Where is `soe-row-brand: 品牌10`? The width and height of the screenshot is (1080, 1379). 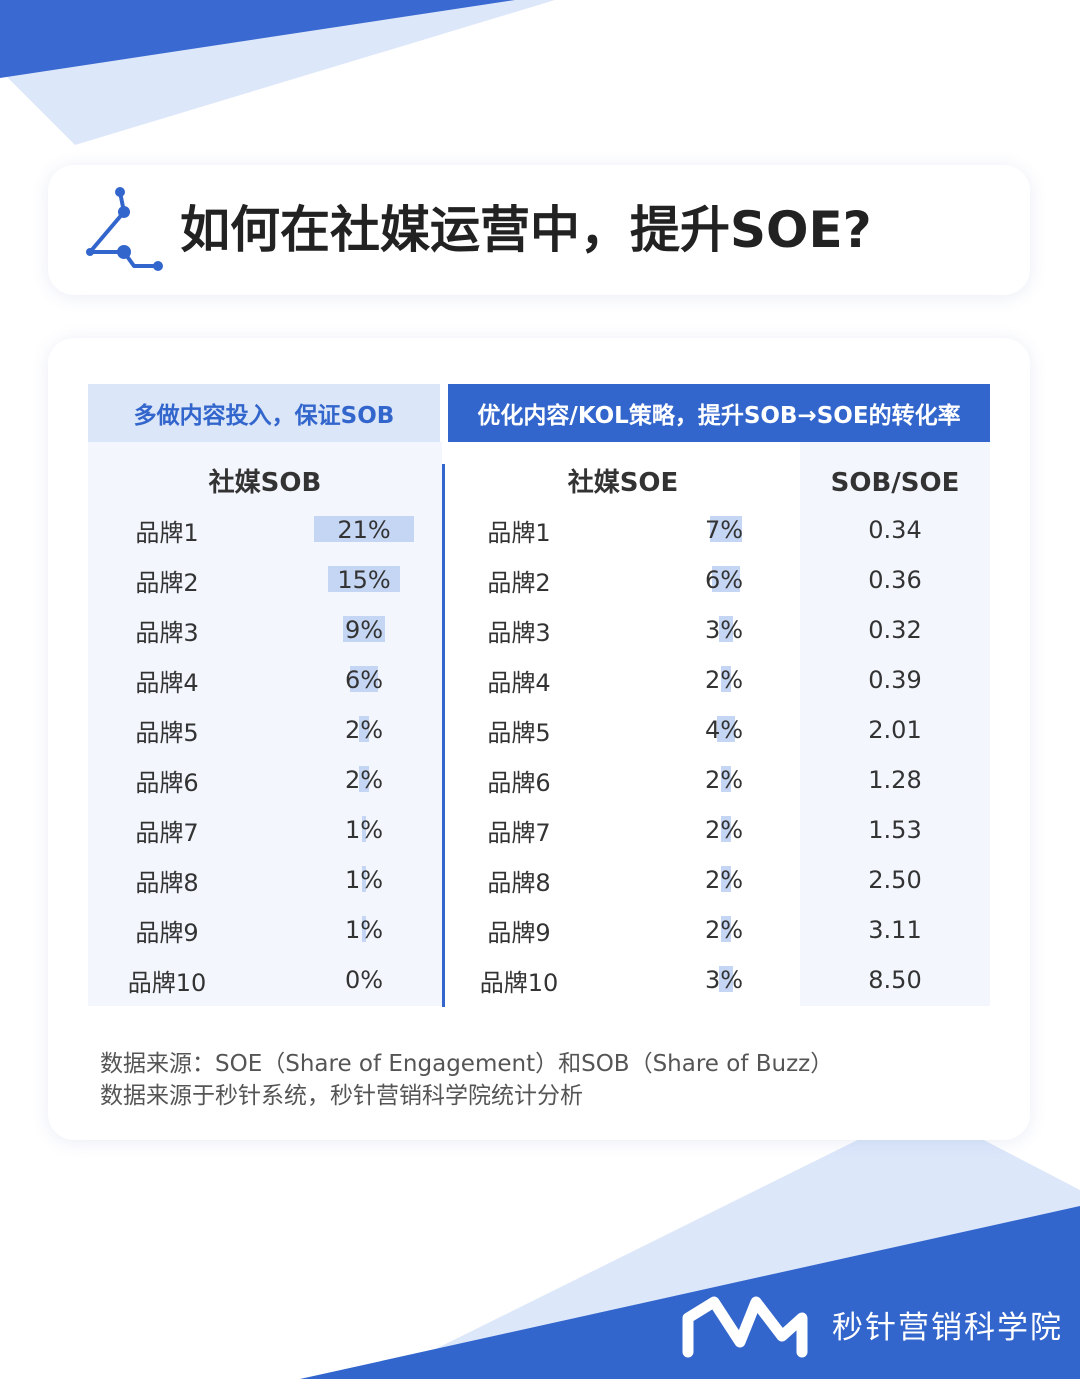
soe-row-brand: 品牌10 is located at coordinates (519, 983).